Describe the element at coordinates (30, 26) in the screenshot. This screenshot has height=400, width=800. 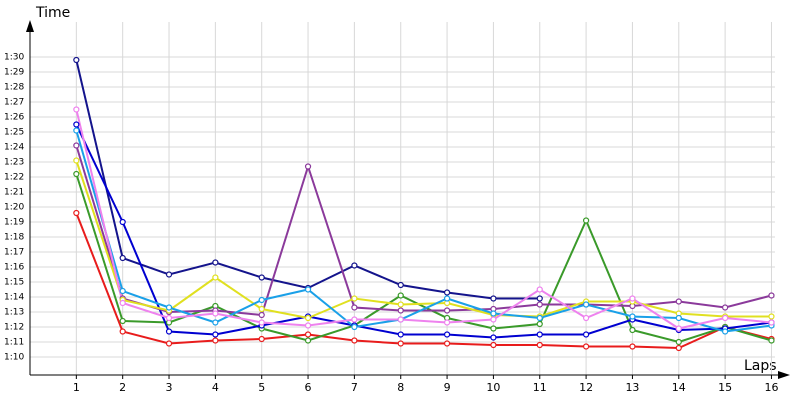
I see `y-arrow` at that location.